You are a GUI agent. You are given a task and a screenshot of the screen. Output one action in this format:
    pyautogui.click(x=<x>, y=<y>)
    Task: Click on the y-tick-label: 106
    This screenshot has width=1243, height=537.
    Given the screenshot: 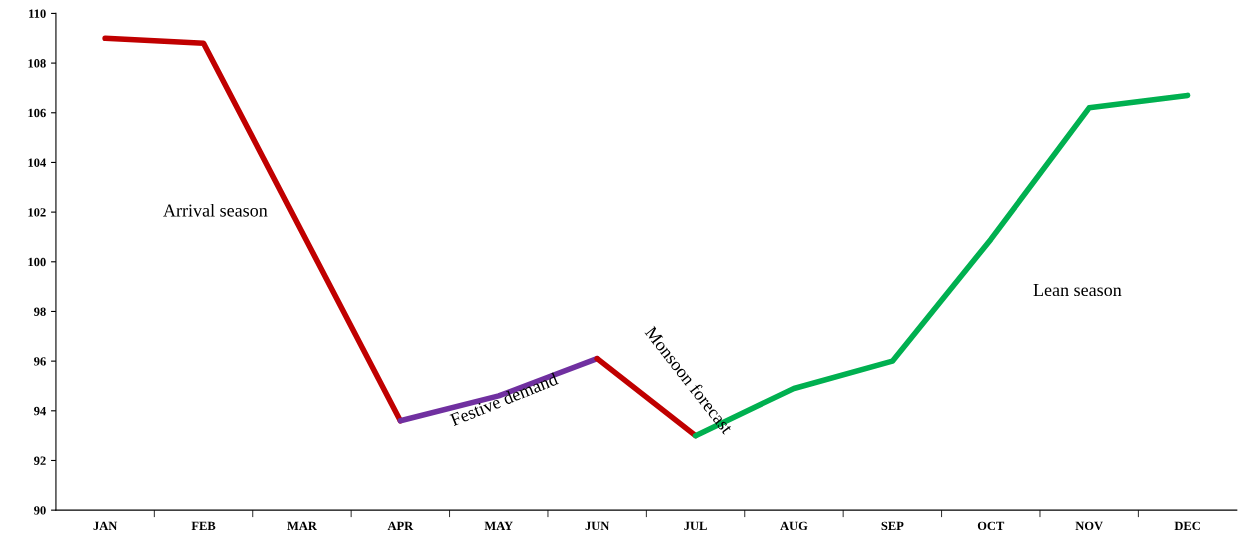 What is the action you would take?
    pyautogui.click(x=37, y=113)
    